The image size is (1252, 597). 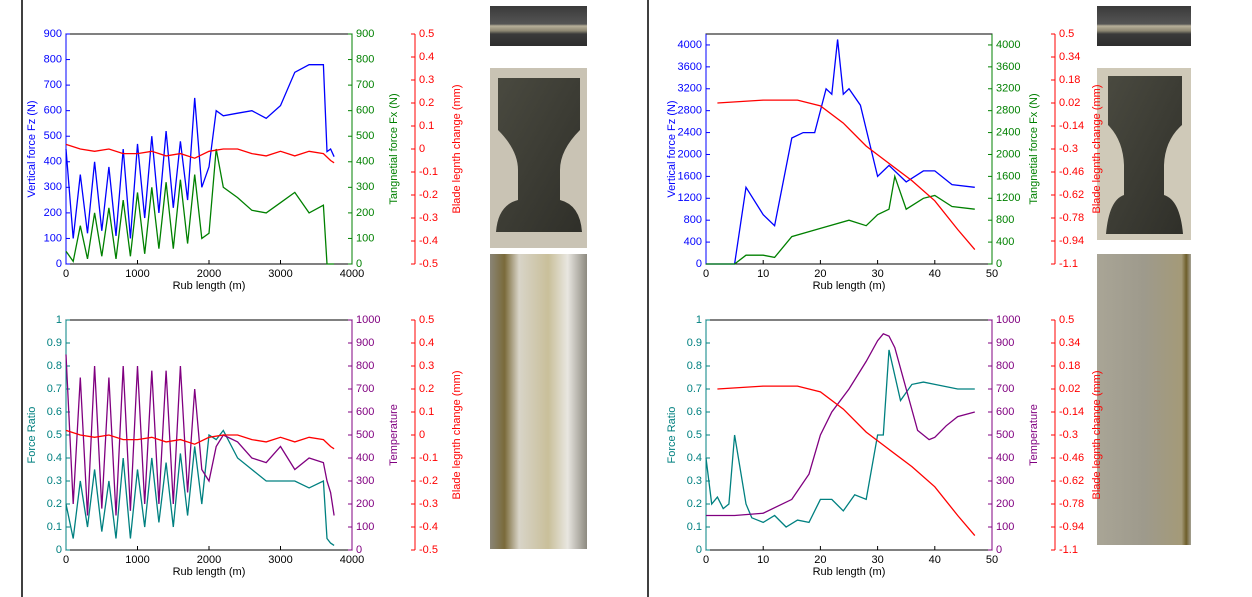 I want to click on y-tick-label: 3600, so click(x=1008, y=67).